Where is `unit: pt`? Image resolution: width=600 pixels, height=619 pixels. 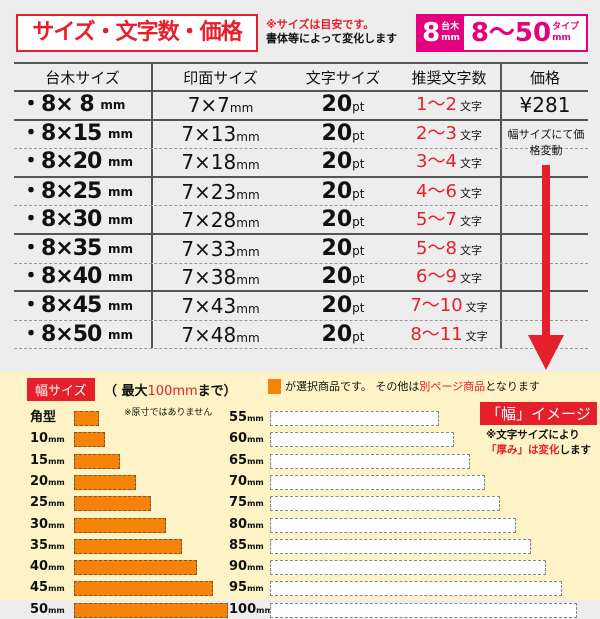
unit: pt is located at coordinates (358, 193).